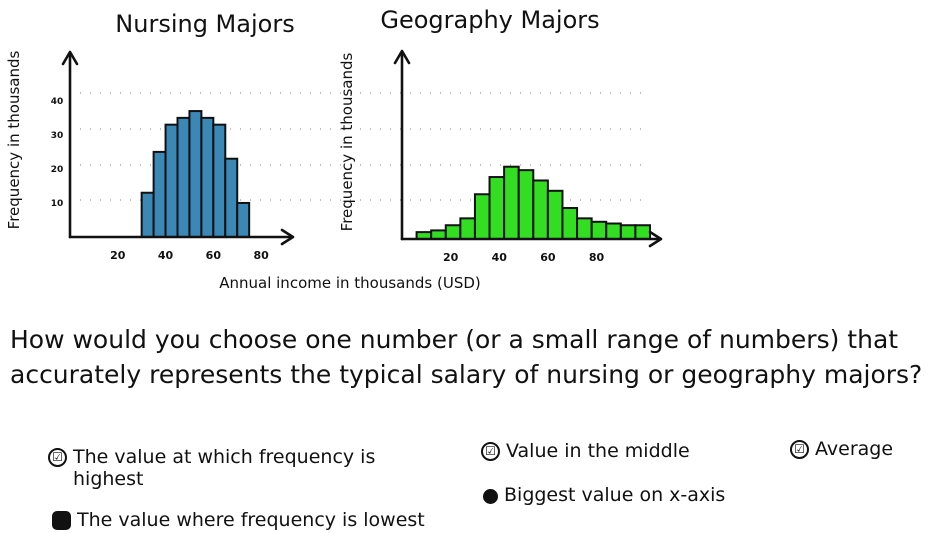 The height and width of the screenshot is (533, 948). I want to click on geography-x-ticks: 20 40 60 80, so click(524, 257).